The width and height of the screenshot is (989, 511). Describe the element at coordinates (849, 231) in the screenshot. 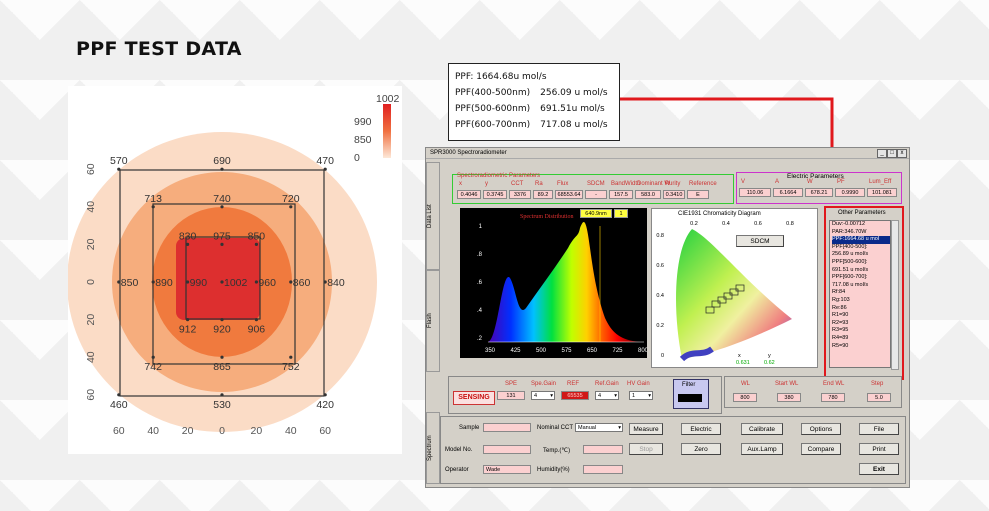

I see `other-param-item: PAR:346.70W` at that location.